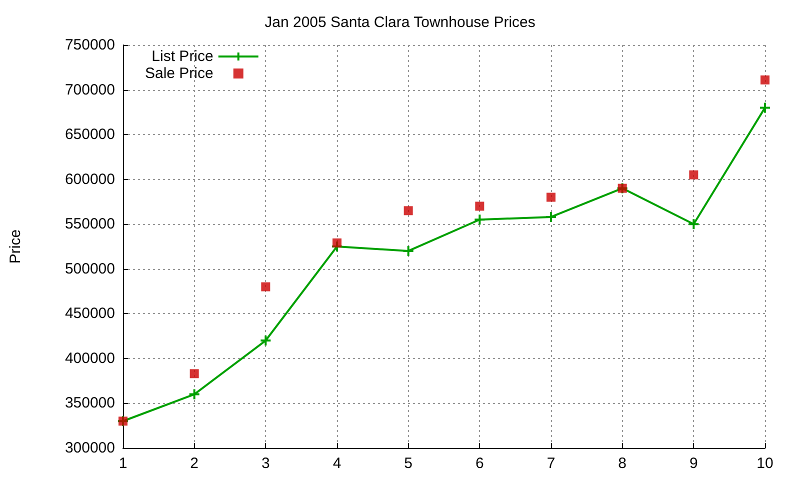  I want to click on chart-title: Jan 2005 Santa Clara Townhouse Prices, so click(400, 22).